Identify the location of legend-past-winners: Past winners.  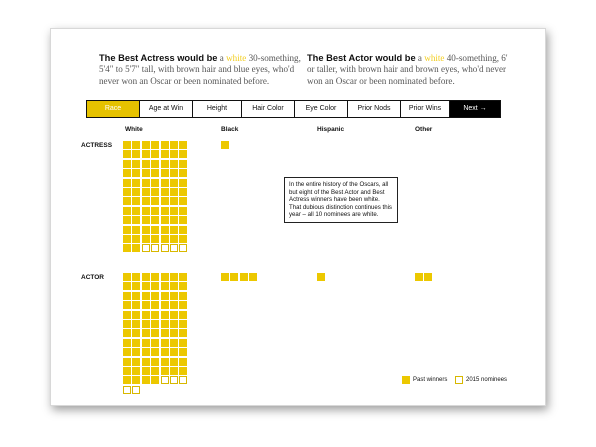
(424, 380).